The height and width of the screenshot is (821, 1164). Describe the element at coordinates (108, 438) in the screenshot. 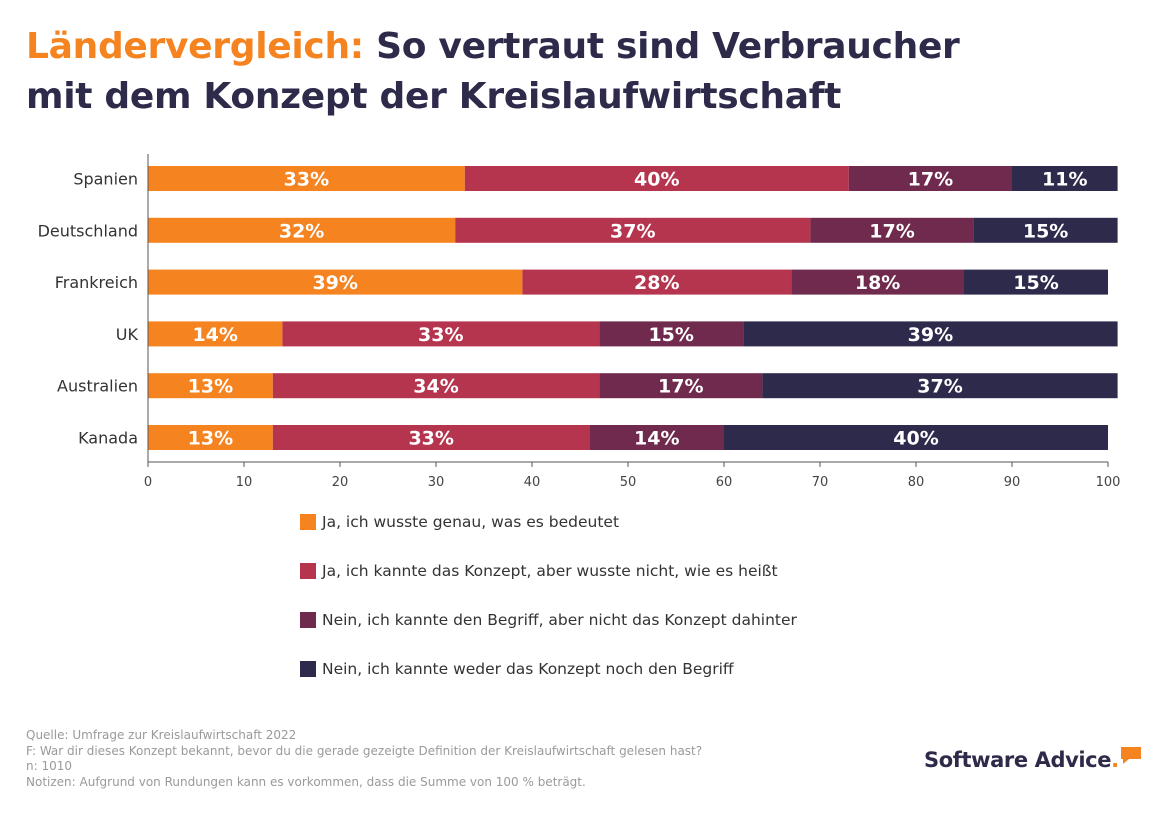

I see `category-label-kanada: Kanada` at that location.